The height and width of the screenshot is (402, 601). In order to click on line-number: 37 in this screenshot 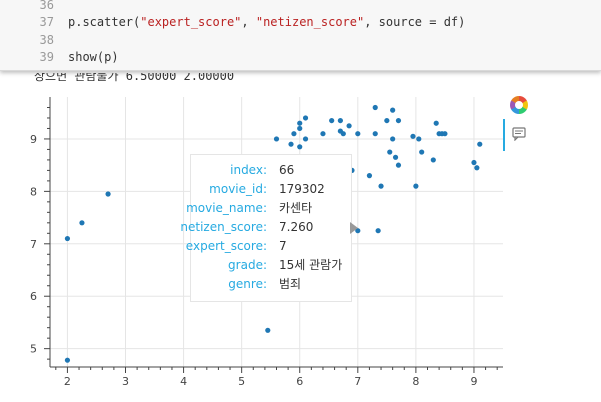, I will do `click(46, 22)`.